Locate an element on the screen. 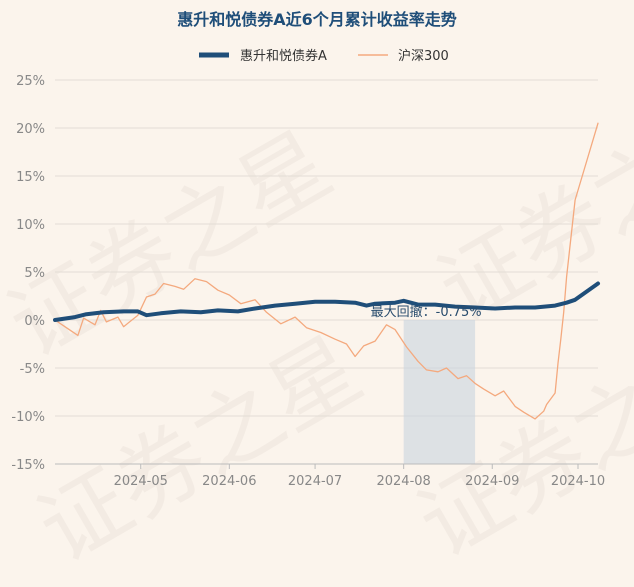 The height and width of the screenshot is (587, 634). y-tick-label: -15% is located at coordinates (28, 465).